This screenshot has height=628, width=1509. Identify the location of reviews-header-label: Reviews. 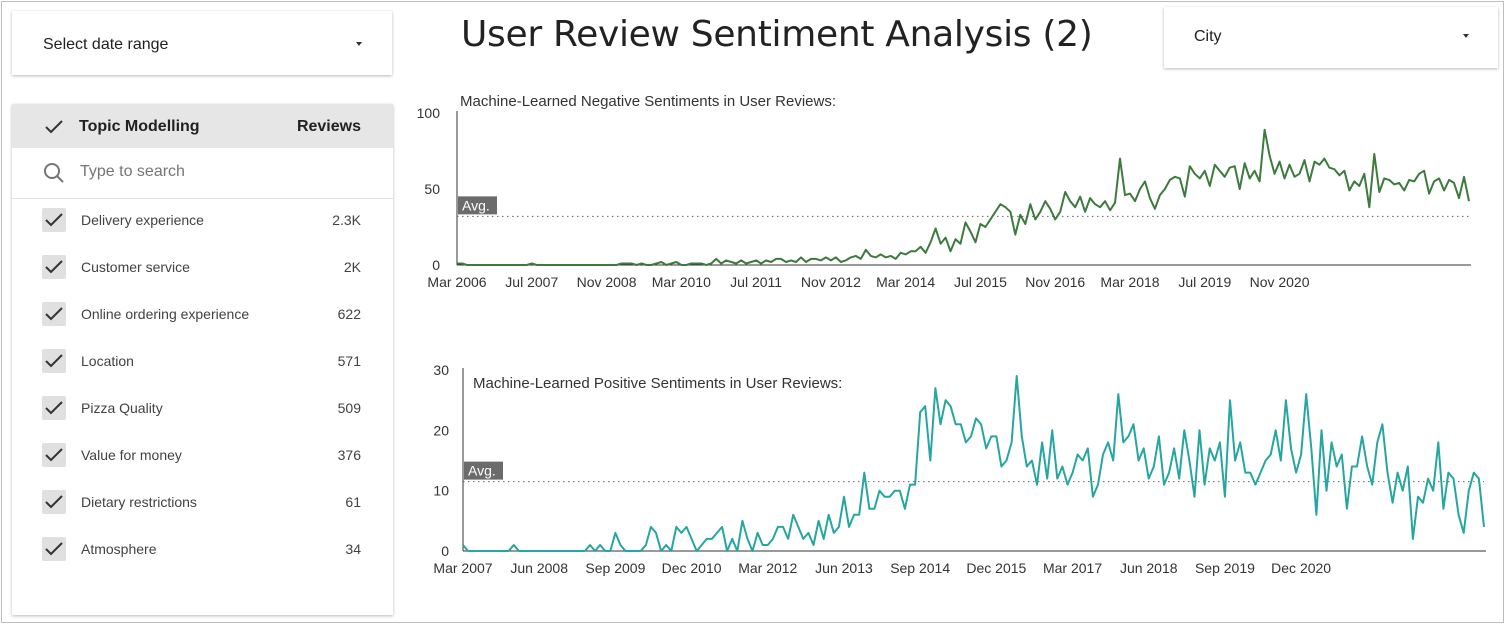
(328, 126).